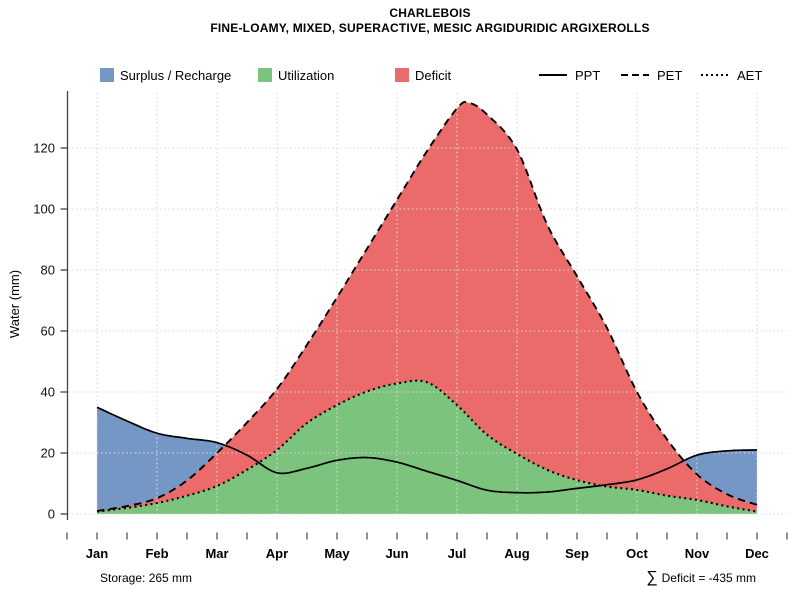 This screenshot has width=800, height=600. What do you see at coordinates (156, 553) in the screenshot?
I see `month-label: Feb` at bounding box center [156, 553].